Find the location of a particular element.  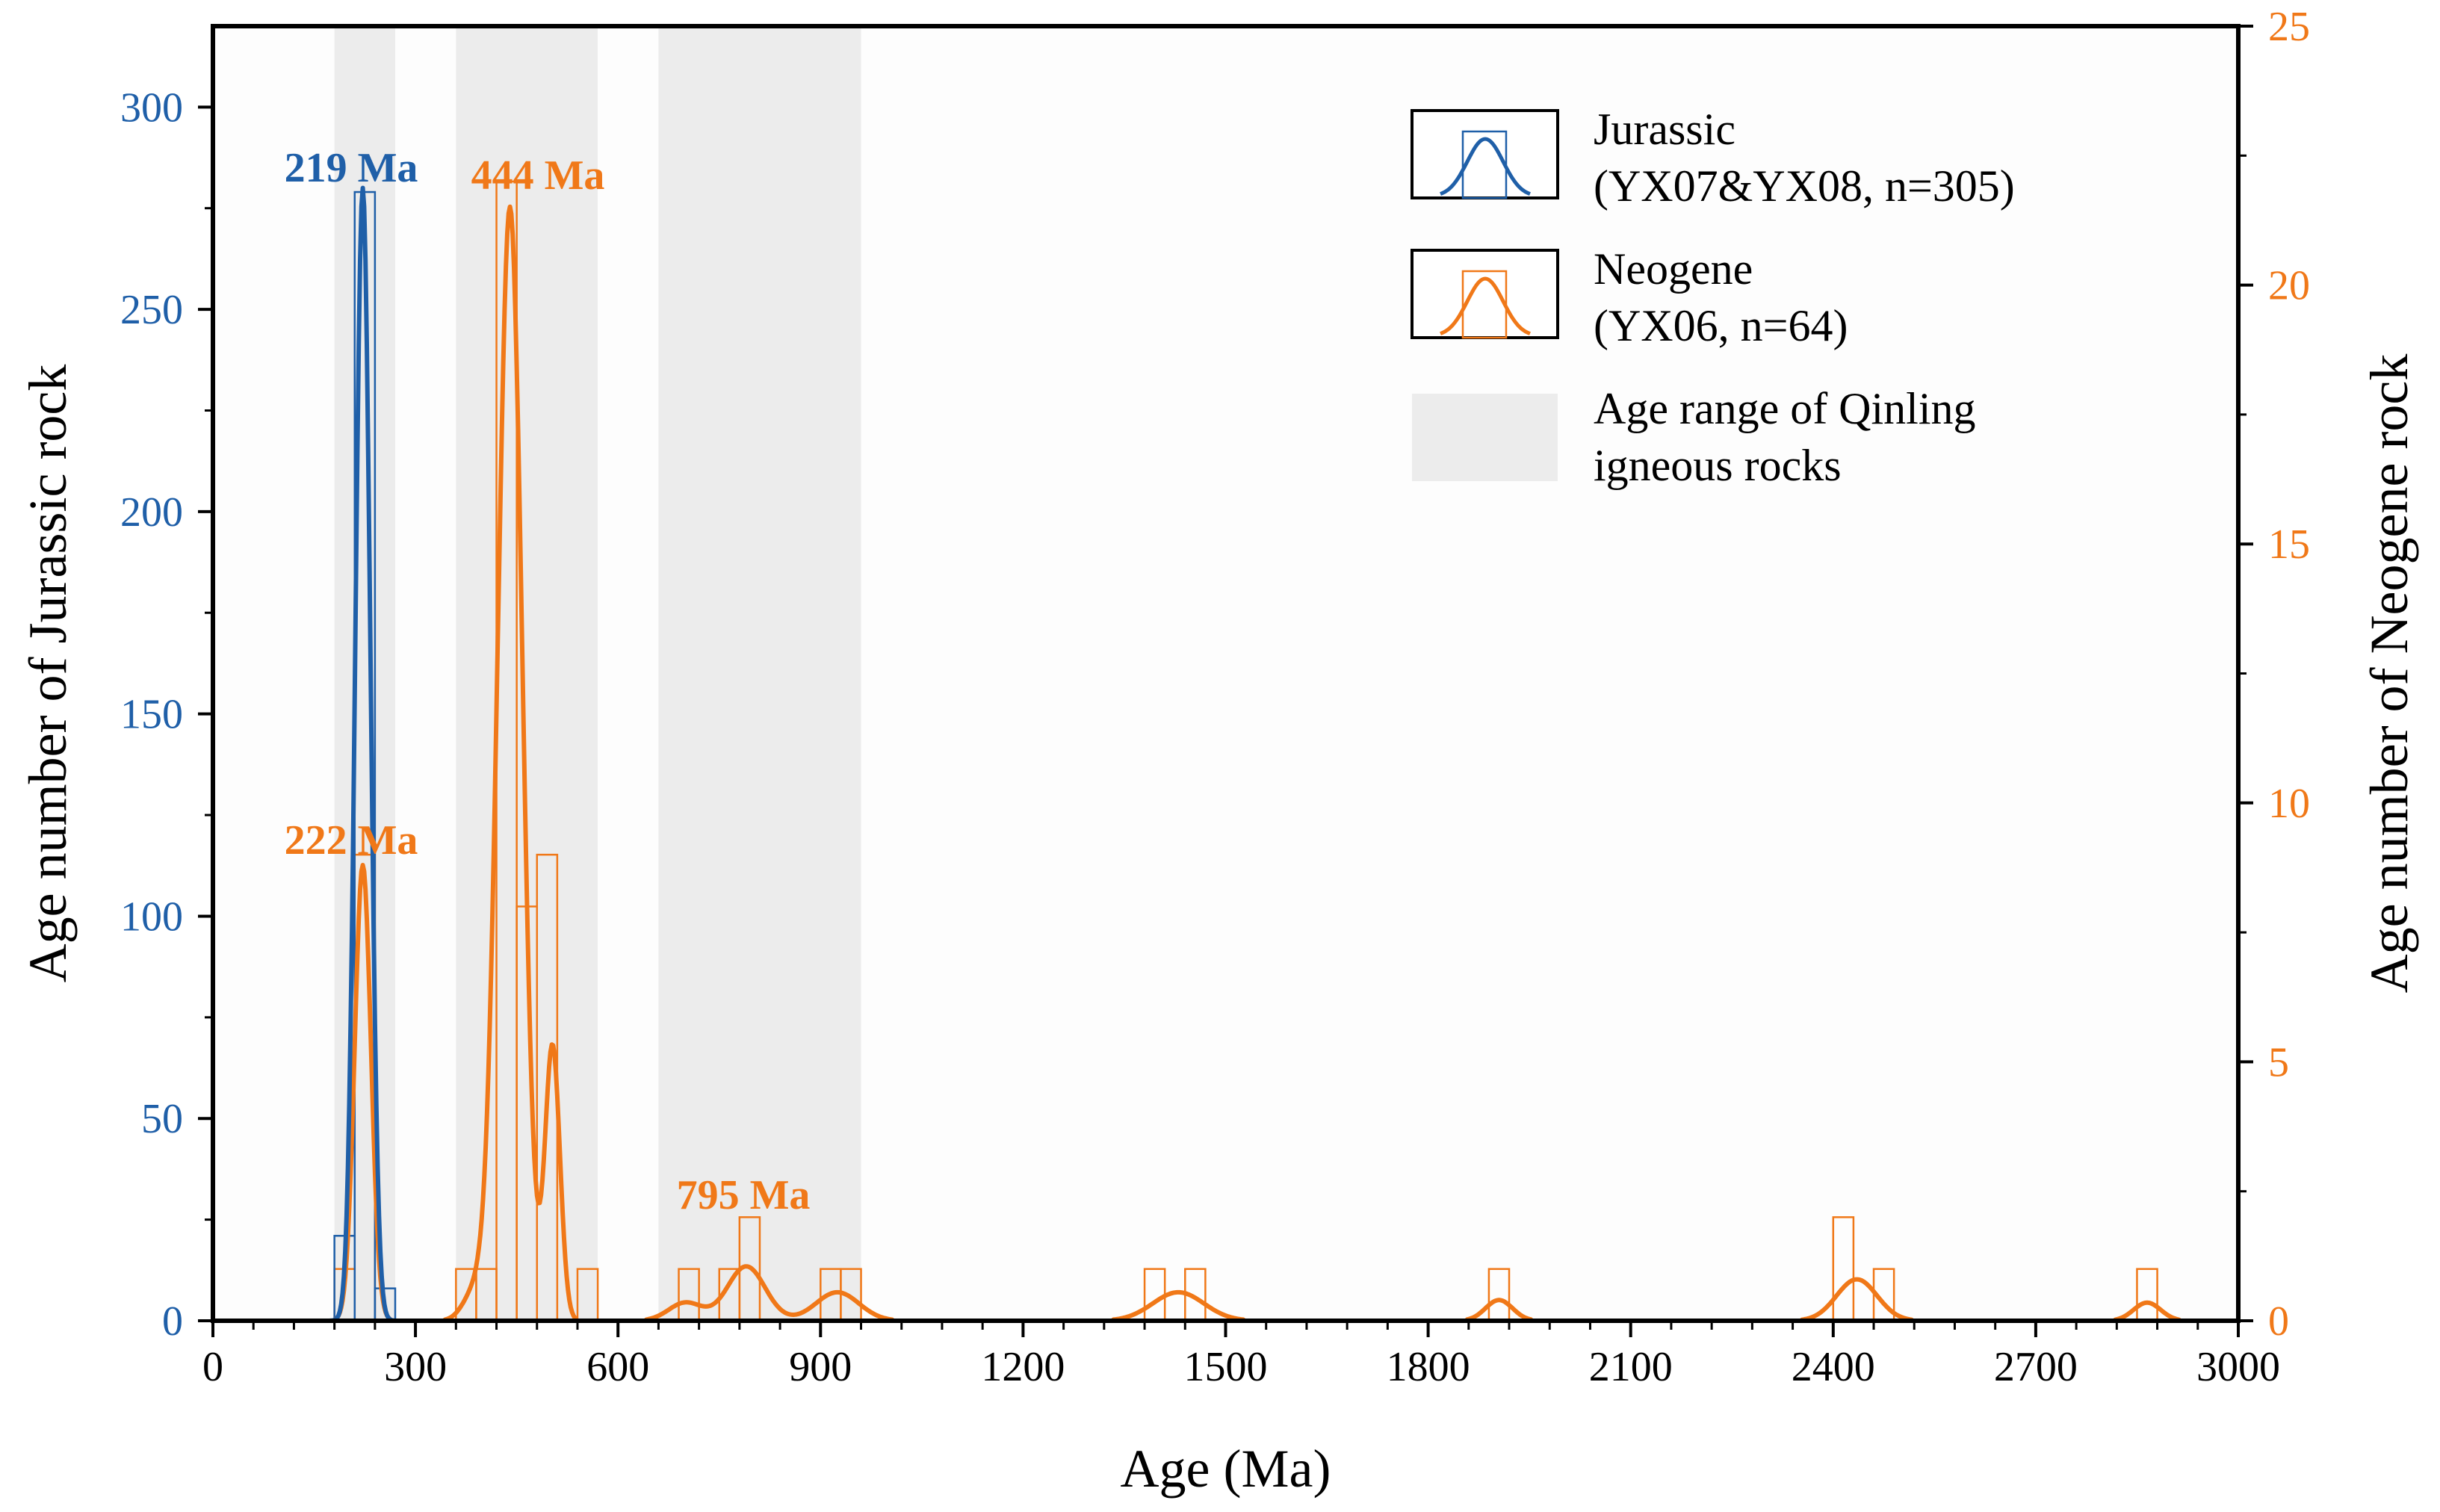

legend-label-line1: Age range of Qinling is located at coordinates (1785, 408).